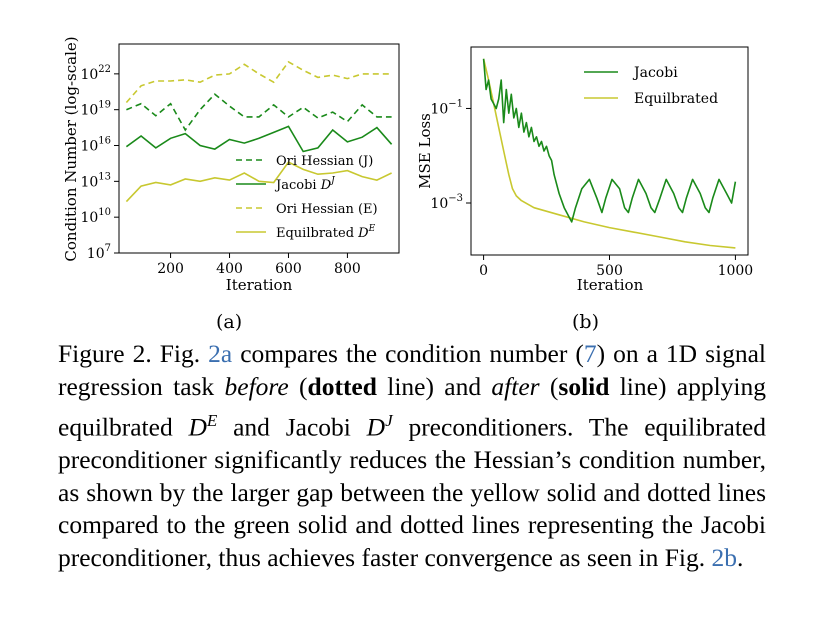 This screenshot has height=629, width=818. Describe the element at coordinates (434, 386) in the screenshot. I see `caption-text: line) and` at that location.